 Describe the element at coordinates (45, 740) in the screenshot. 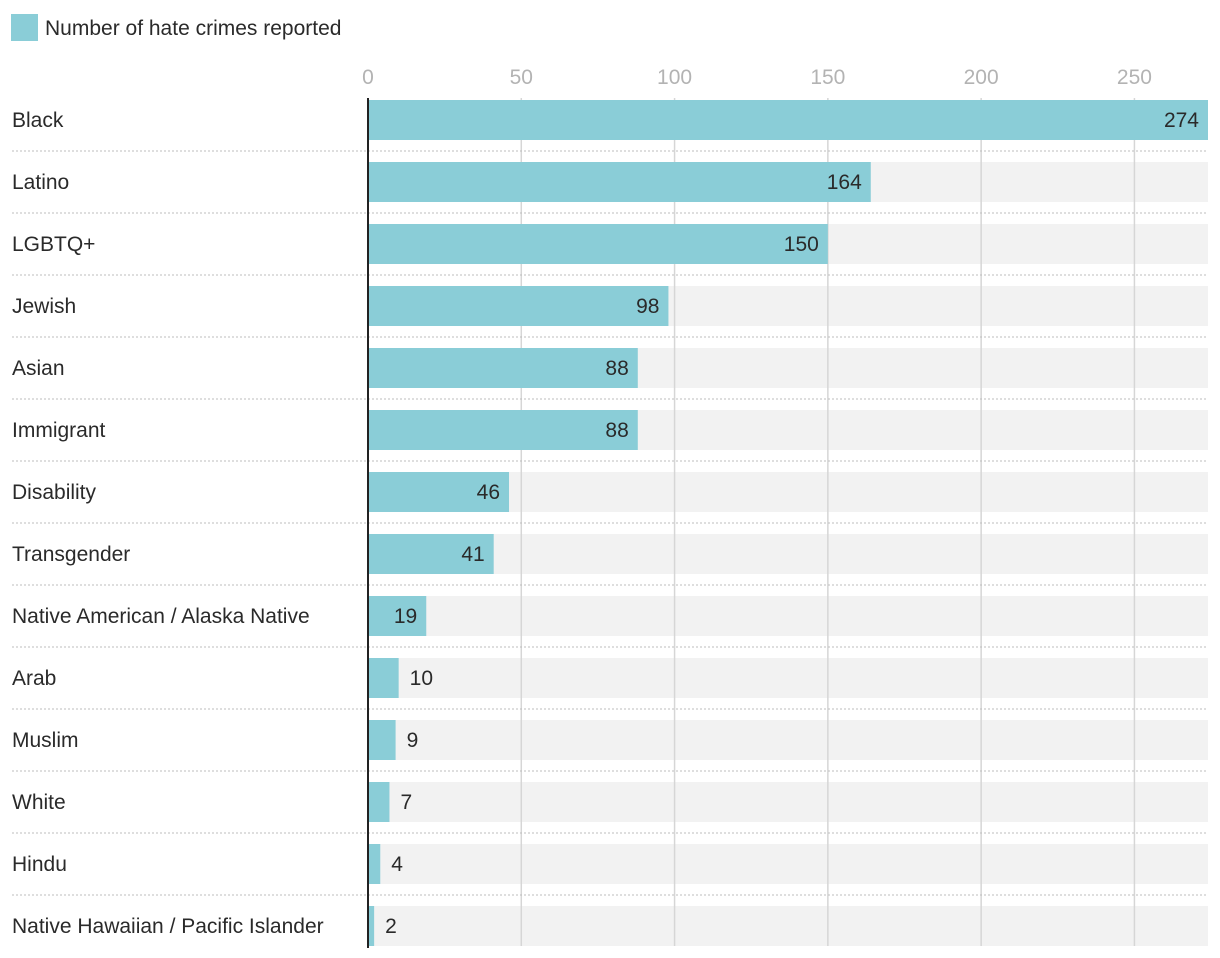

I see `category-label: Muslim` at that location.